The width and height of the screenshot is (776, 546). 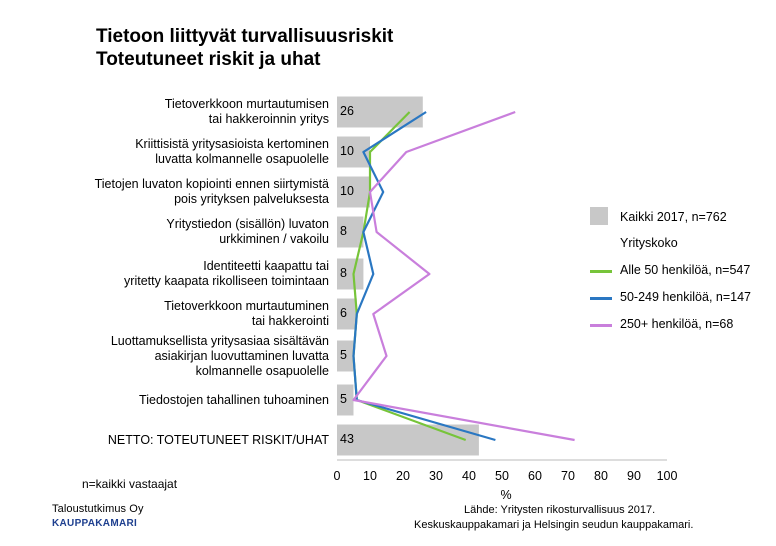 I want to click on legend-swatch-250plus, so click(x=601, y=325).